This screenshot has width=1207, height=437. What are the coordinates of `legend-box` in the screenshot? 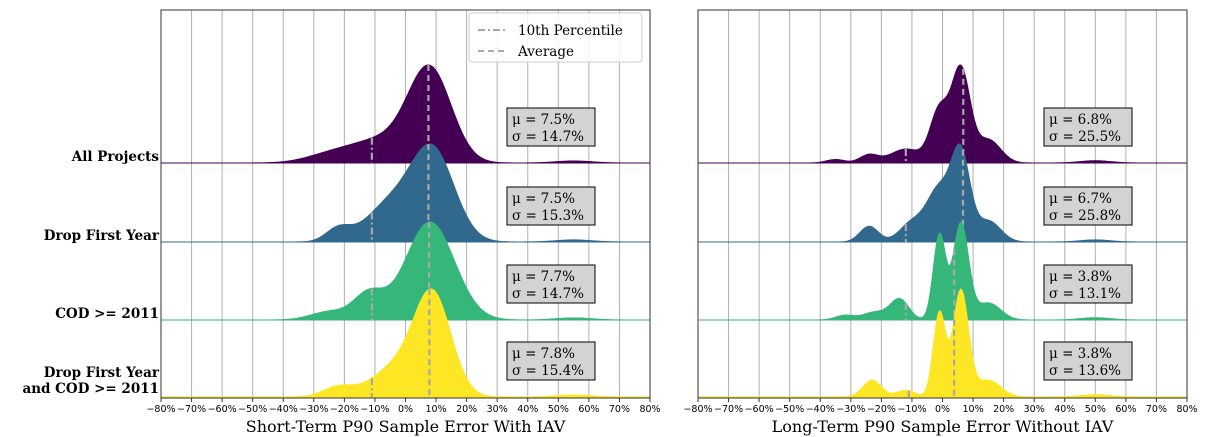 It's located at (555, 37).